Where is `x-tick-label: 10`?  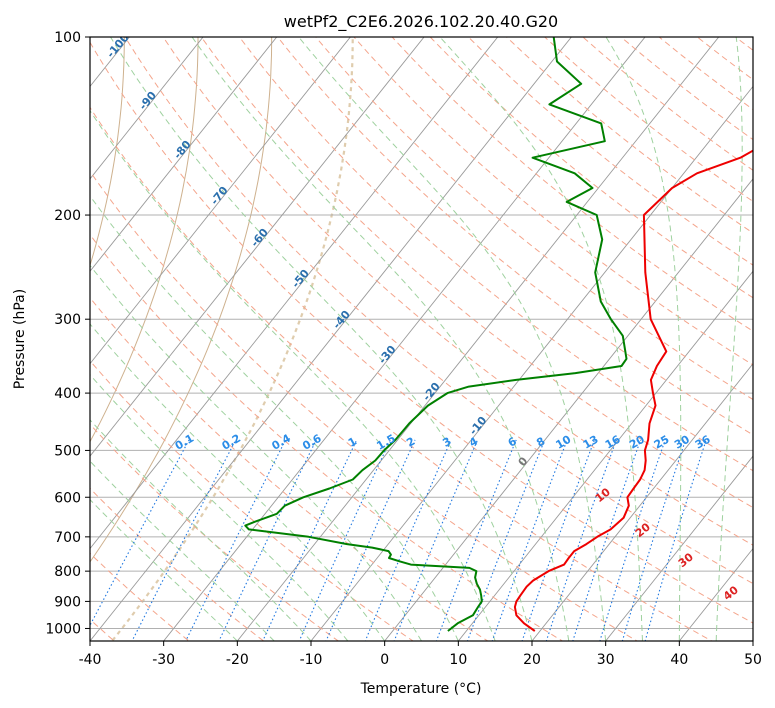 x-tick-label: 10 is located at coordinates (458, 660).